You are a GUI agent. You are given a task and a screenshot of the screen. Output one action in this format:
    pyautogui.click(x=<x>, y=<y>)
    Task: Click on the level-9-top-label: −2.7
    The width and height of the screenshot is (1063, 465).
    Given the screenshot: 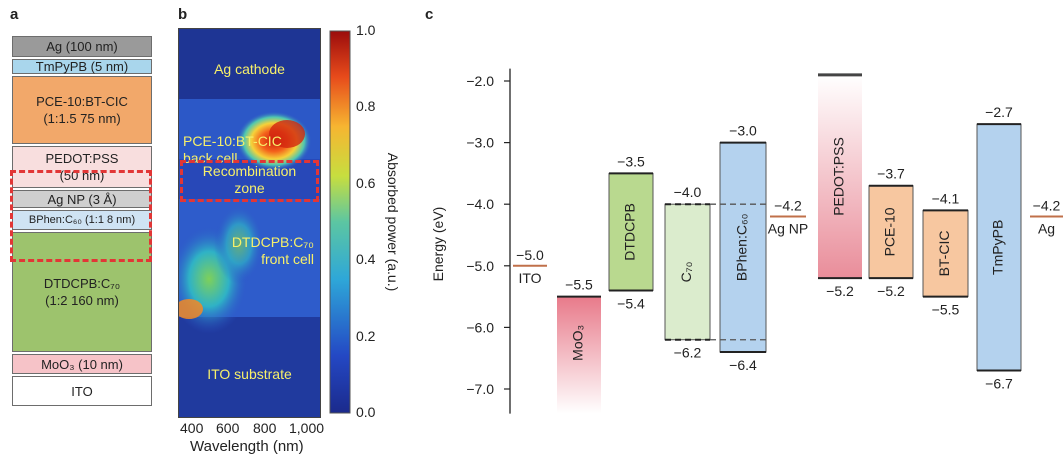 What is the action you would take?
    pyautogui.click(x=999, y=112)
    